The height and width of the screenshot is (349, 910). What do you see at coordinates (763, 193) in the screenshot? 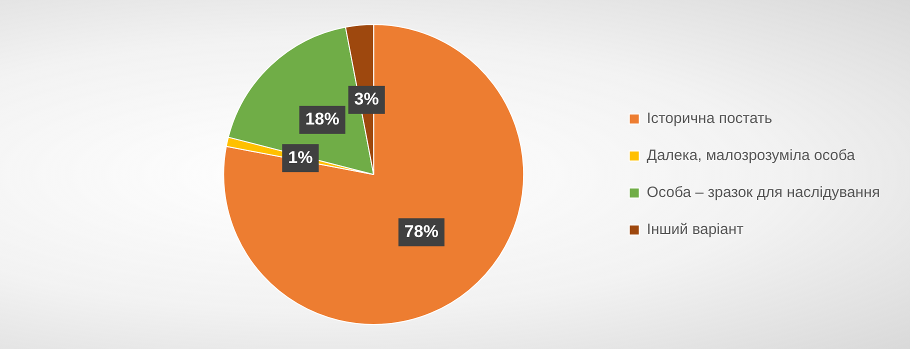
I see `legend-label: Особа – зразок для наслідування` at bounding box center [763, 193].